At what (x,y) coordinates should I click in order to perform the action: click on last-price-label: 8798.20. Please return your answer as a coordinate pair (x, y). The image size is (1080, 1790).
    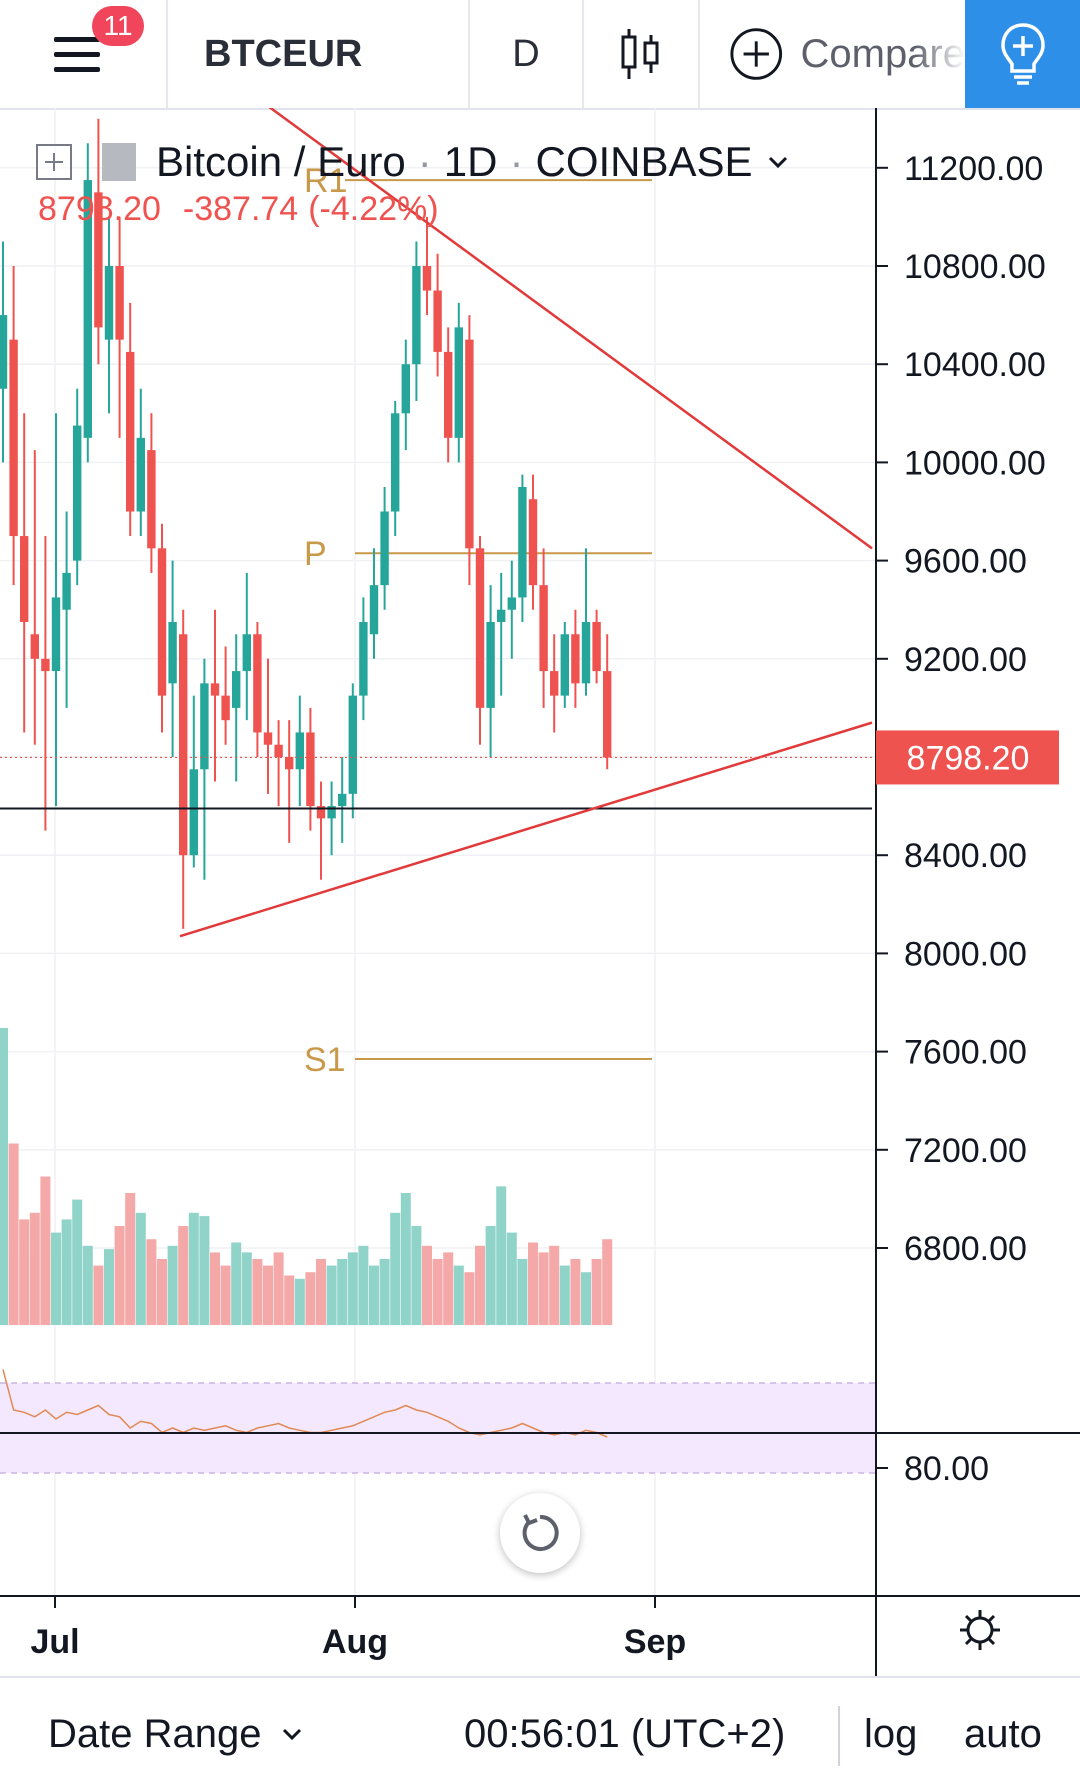
    Looking at the image, I should click on (968, 758).